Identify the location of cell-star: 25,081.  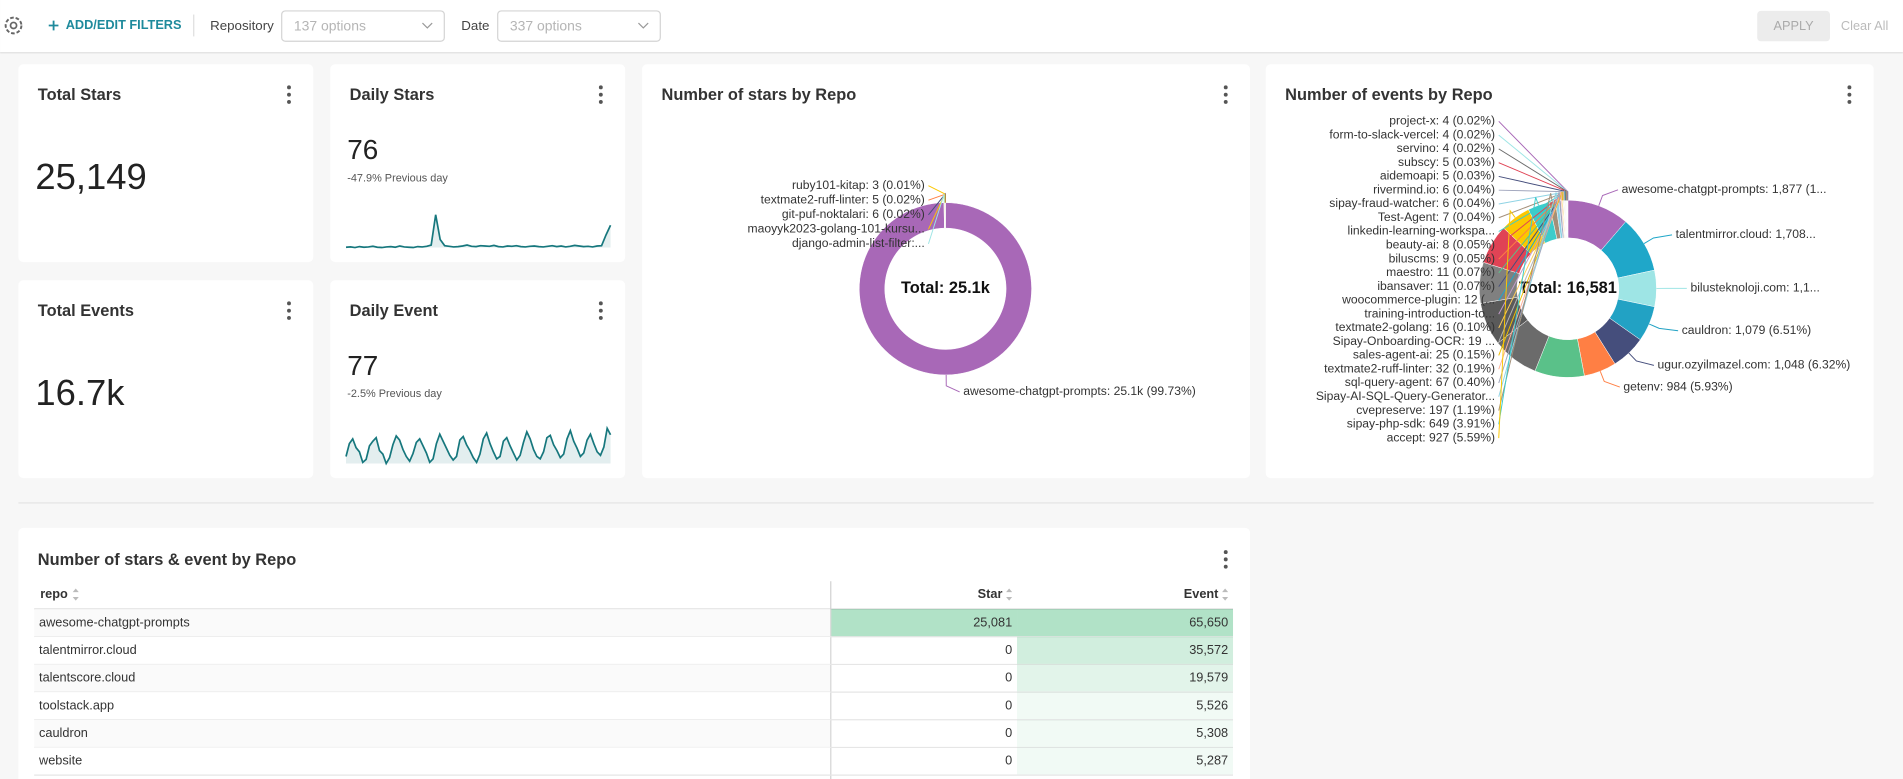
(992, 621).